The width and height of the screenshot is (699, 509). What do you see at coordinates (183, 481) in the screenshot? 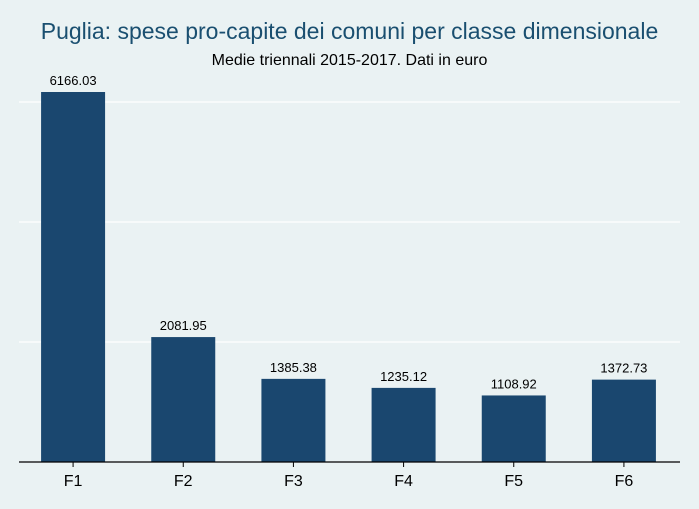
I see `x-tick-label-f2: F2` at bounding box center [183, 481].